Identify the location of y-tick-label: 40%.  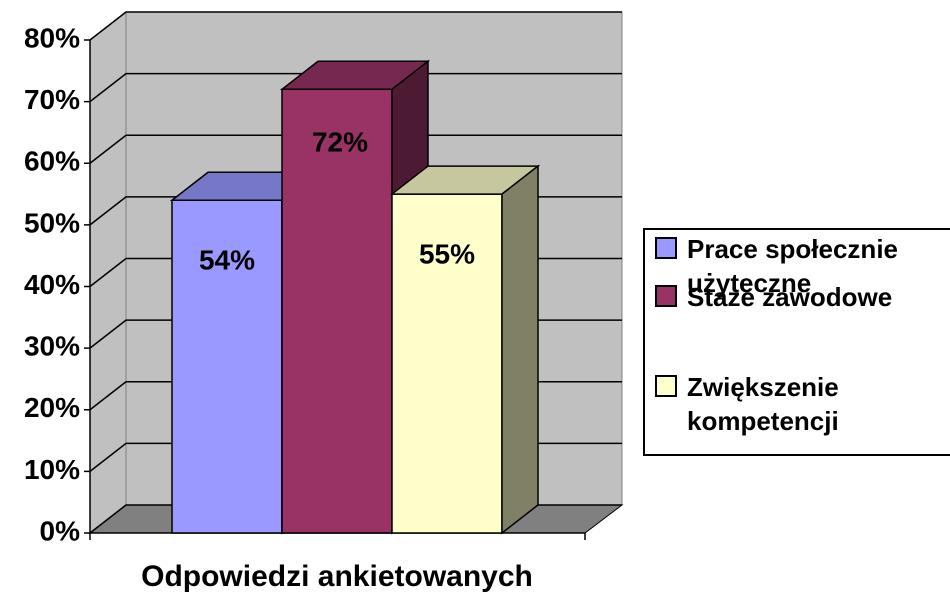
(52, 284).